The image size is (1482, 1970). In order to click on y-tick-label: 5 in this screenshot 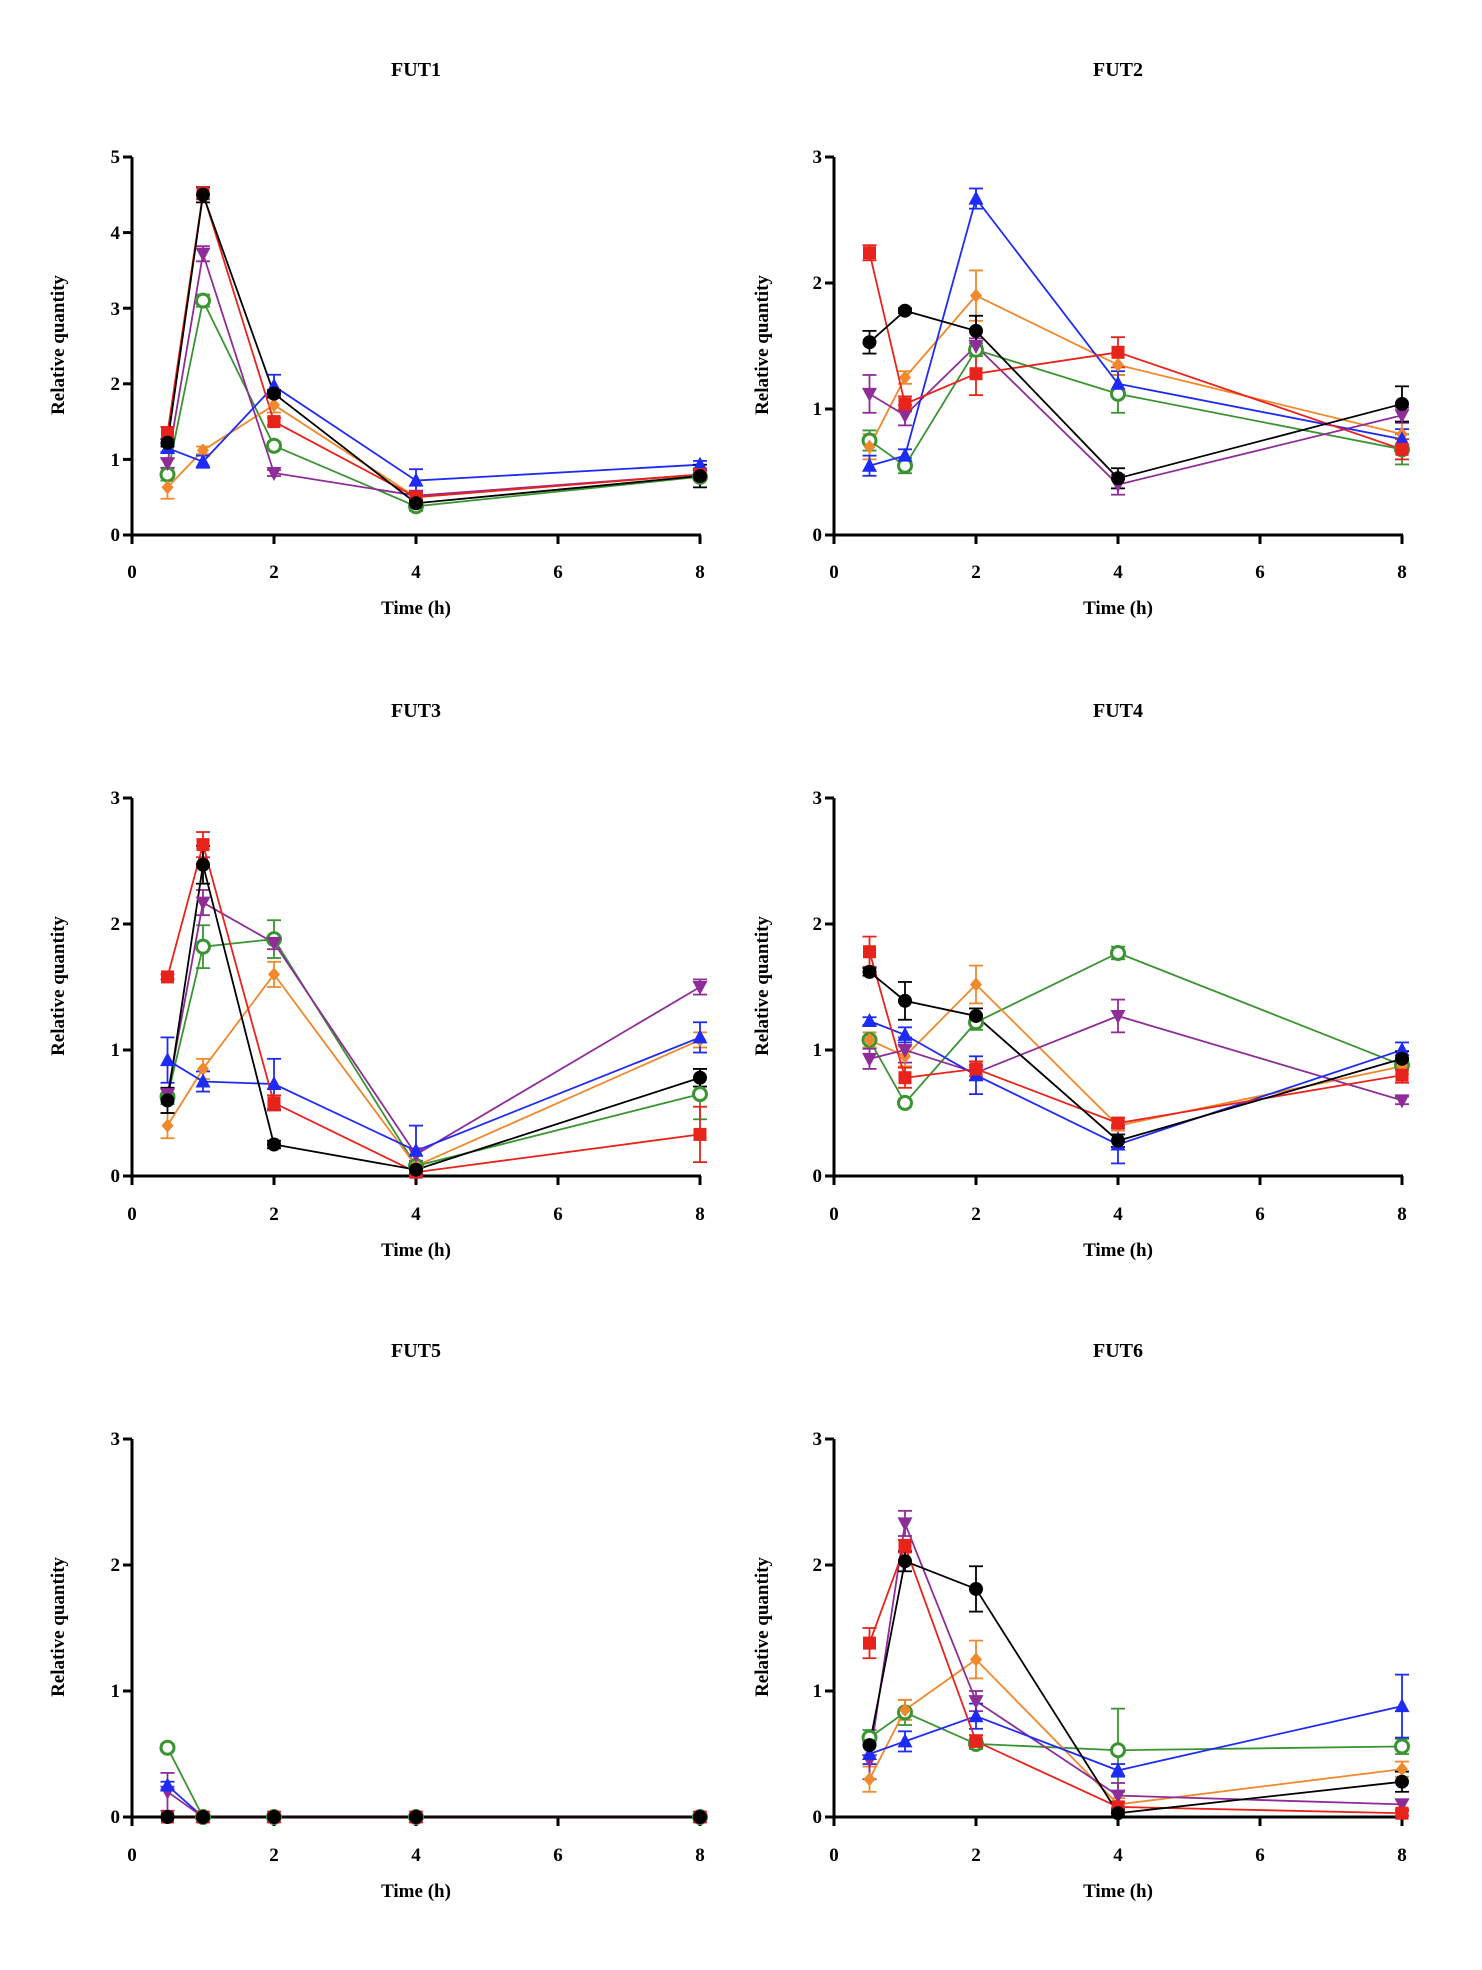, I will do `click(116, 157)`.